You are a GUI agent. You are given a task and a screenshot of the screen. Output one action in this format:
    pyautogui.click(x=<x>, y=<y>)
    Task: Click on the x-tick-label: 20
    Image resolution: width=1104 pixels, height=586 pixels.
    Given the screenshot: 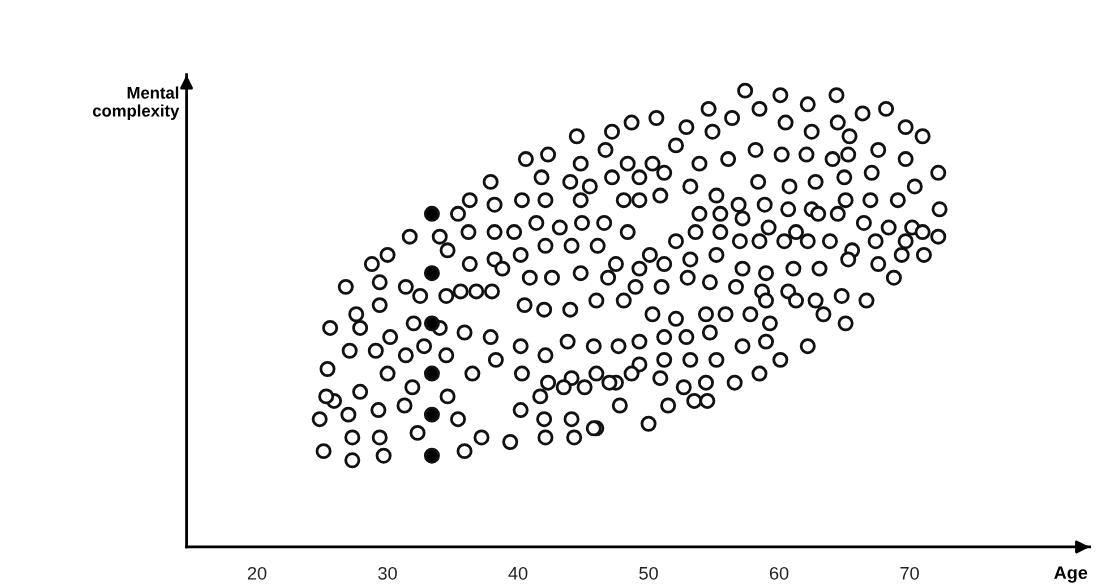 What is the action you would take?
    pyautogui.click(x=257, y=573)
    